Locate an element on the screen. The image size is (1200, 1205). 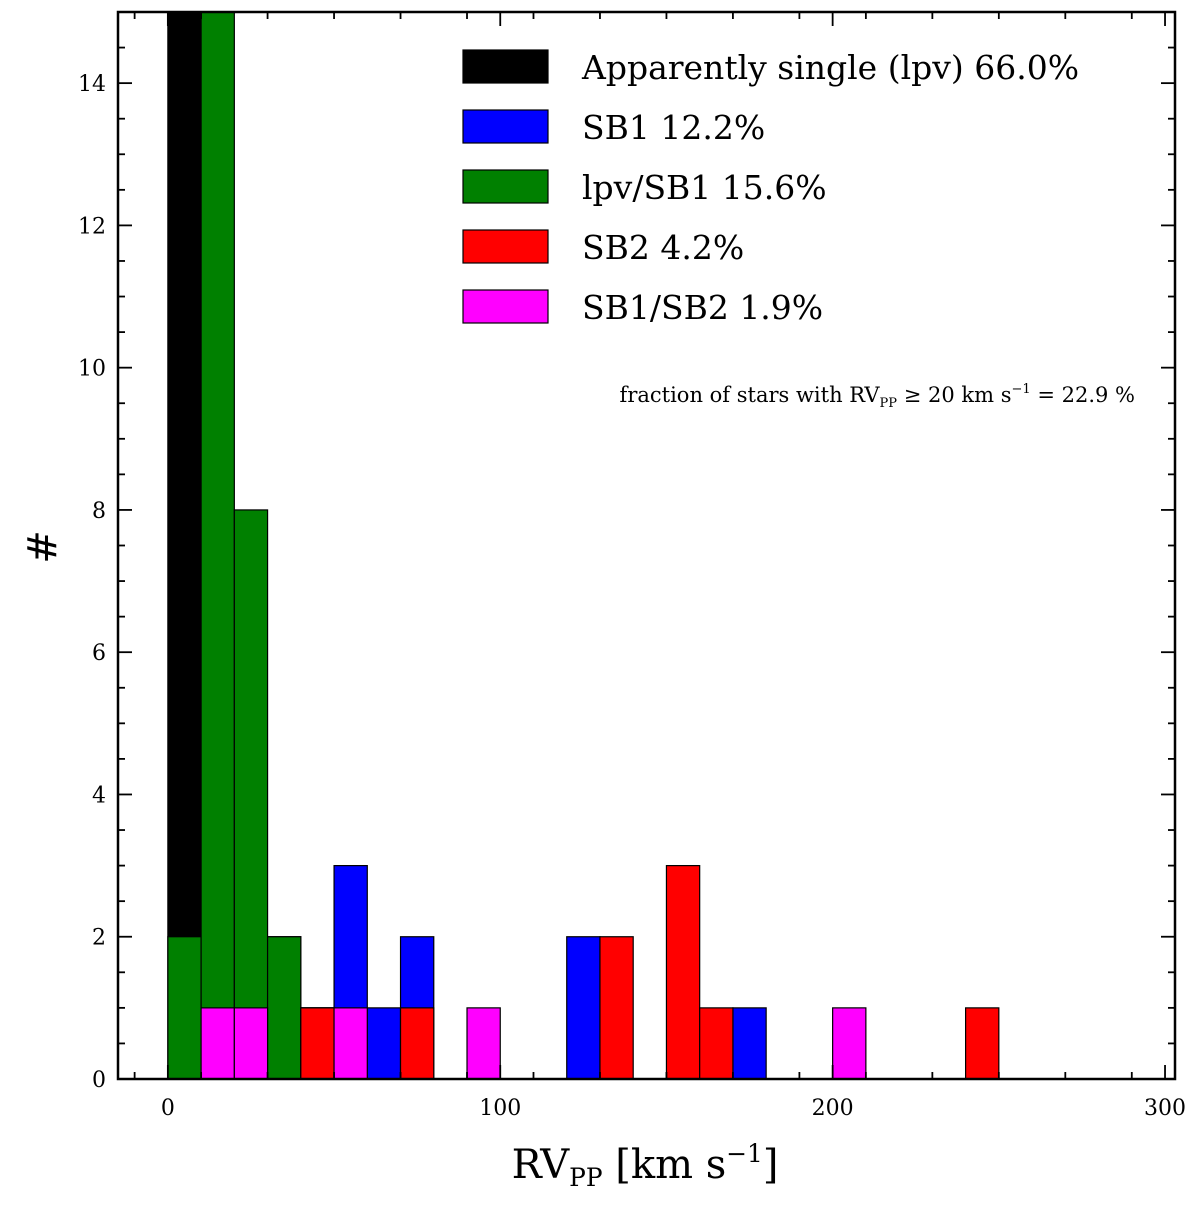
y-tick-label: 0 is located at coordinates (99, 1080).